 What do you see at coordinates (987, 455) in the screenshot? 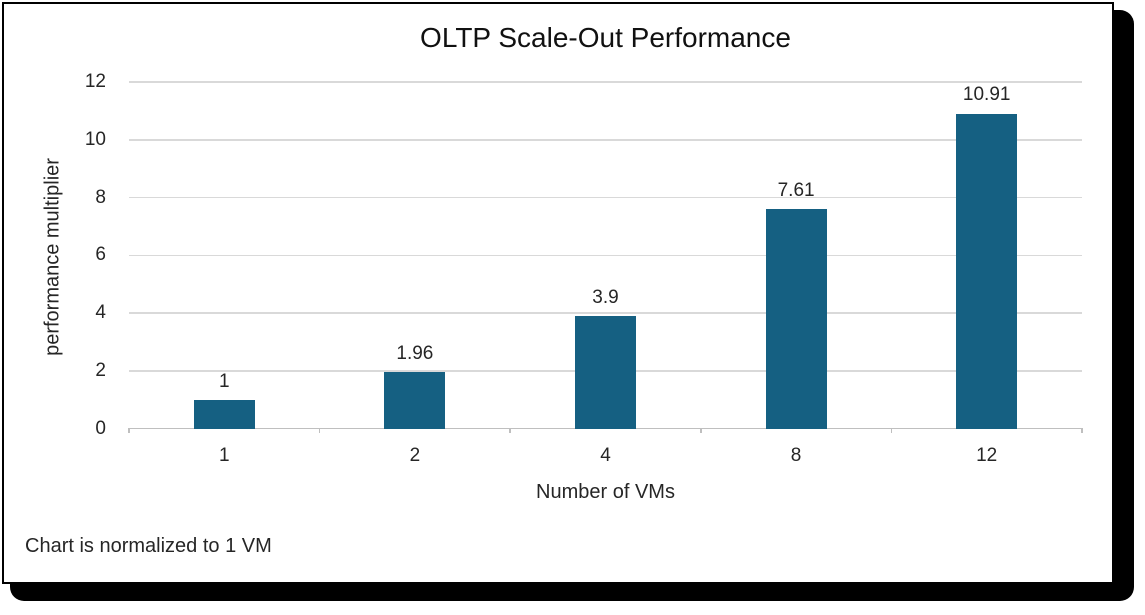
I see `x-tick-label: 12` at bounding box center [987, 455].